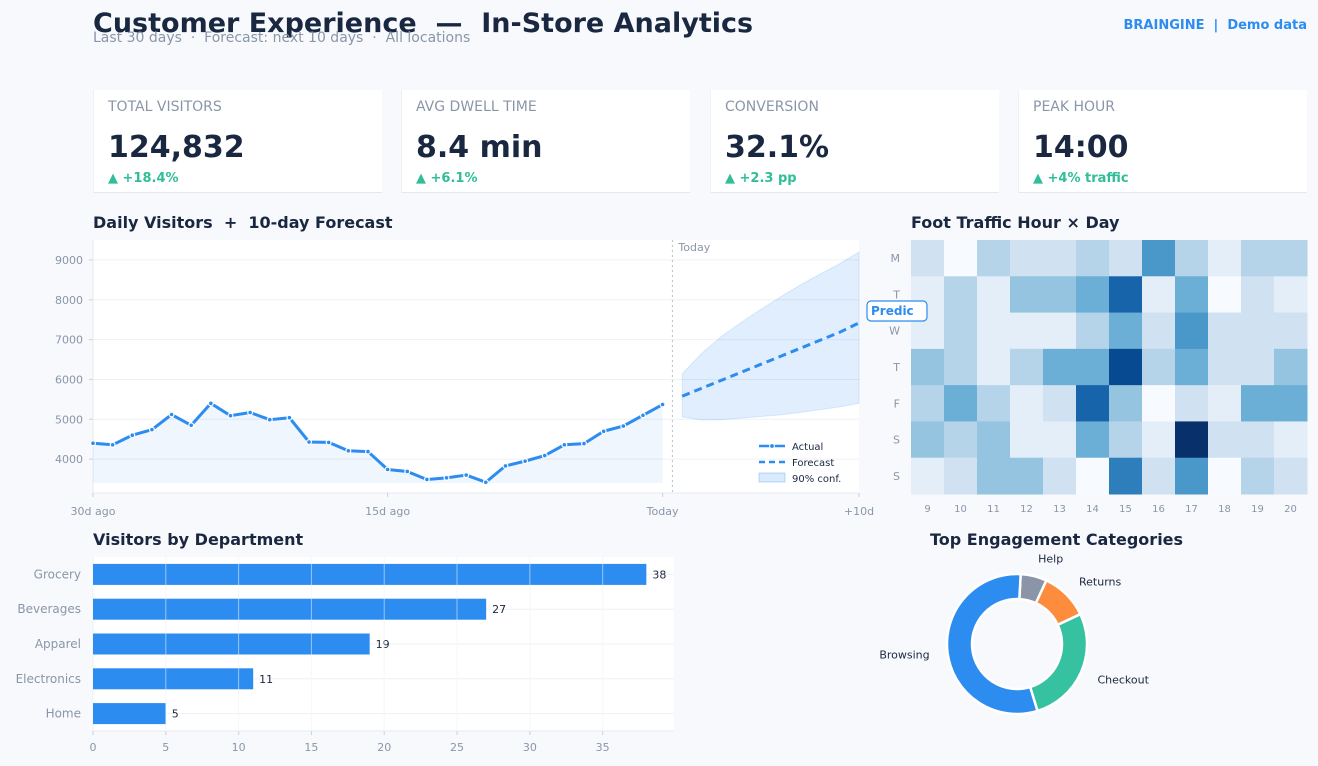 This screenshot has width=1318, height=766. What do you see at coordinates (1290, 509) in the screenshot?
I see `heatmap-column-label: 20` at bounding box center [1290, 509].